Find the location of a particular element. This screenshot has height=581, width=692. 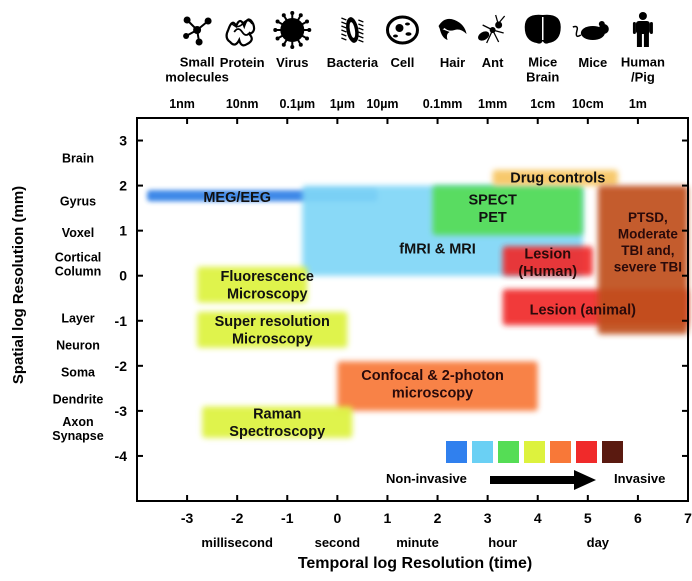

x-tick-label: 4 is located at coordinates (538, 518).